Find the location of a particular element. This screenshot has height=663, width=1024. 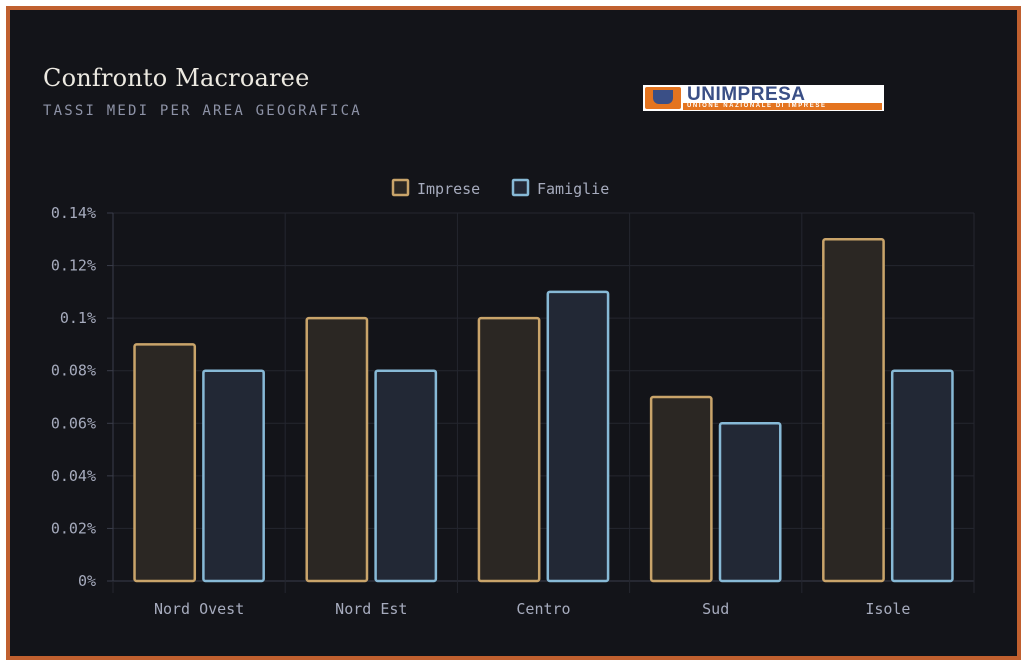

bar-imprese-sud is located at coordinates (681, 489).